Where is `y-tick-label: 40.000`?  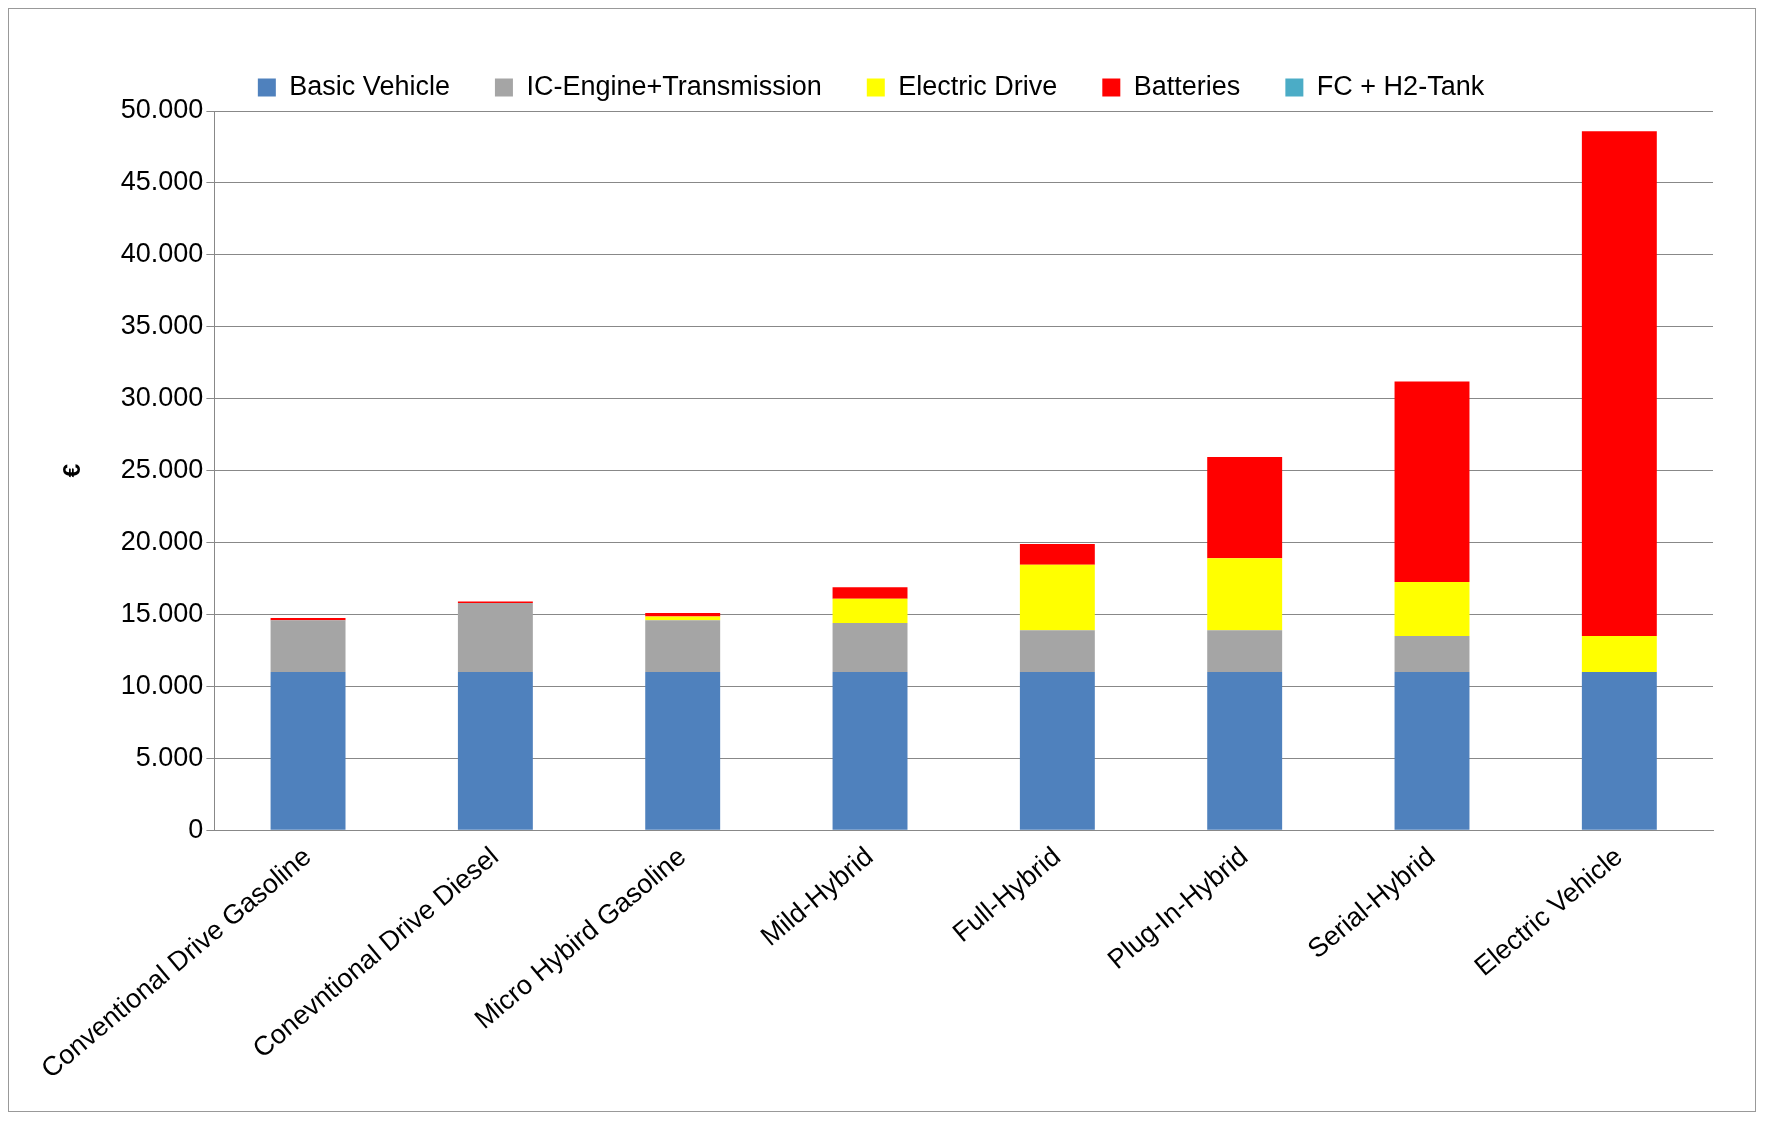
y-tick-label: 40.000 is located at coordinates (162, 253).